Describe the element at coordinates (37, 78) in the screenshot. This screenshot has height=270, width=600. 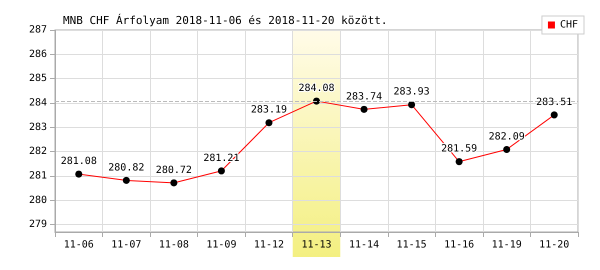
I see `y-tick-label: 285` at that location.